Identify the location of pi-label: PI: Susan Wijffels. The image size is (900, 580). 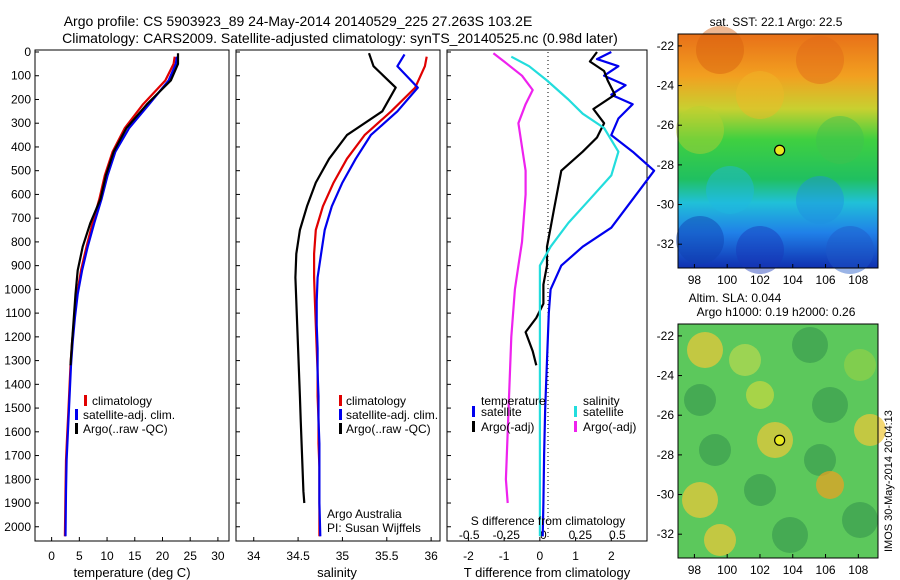
(374, 528).